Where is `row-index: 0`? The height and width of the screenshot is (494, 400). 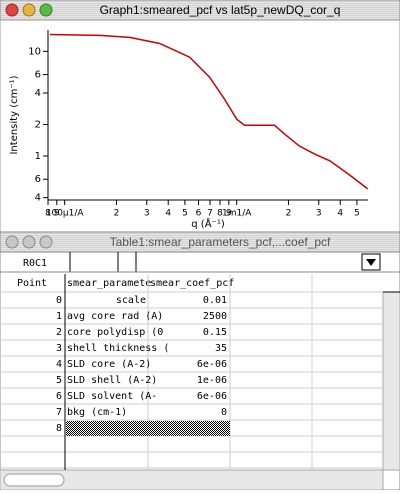
row-index: 0 is located at coordinates (59, 300).